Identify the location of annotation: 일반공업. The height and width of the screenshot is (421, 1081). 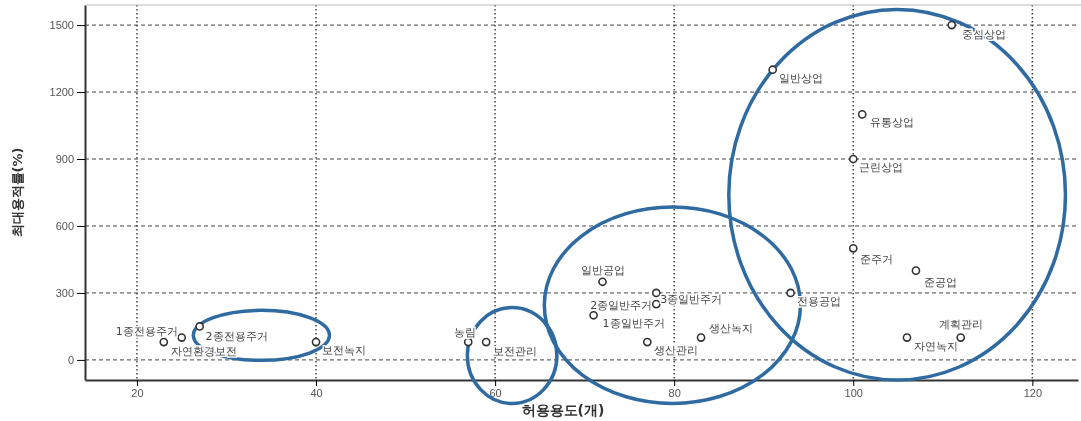
(602, 270).